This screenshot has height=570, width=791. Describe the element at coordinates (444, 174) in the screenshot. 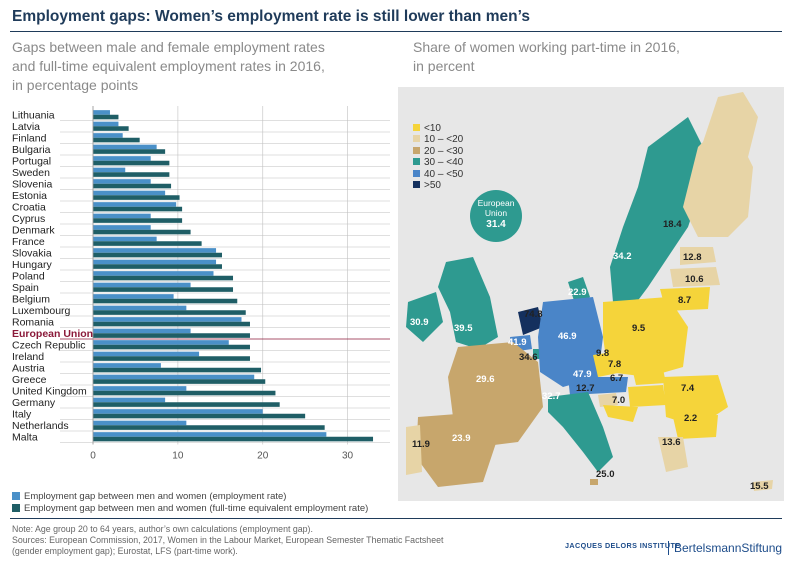

I see `legend-text: 40 – <50` at that location.